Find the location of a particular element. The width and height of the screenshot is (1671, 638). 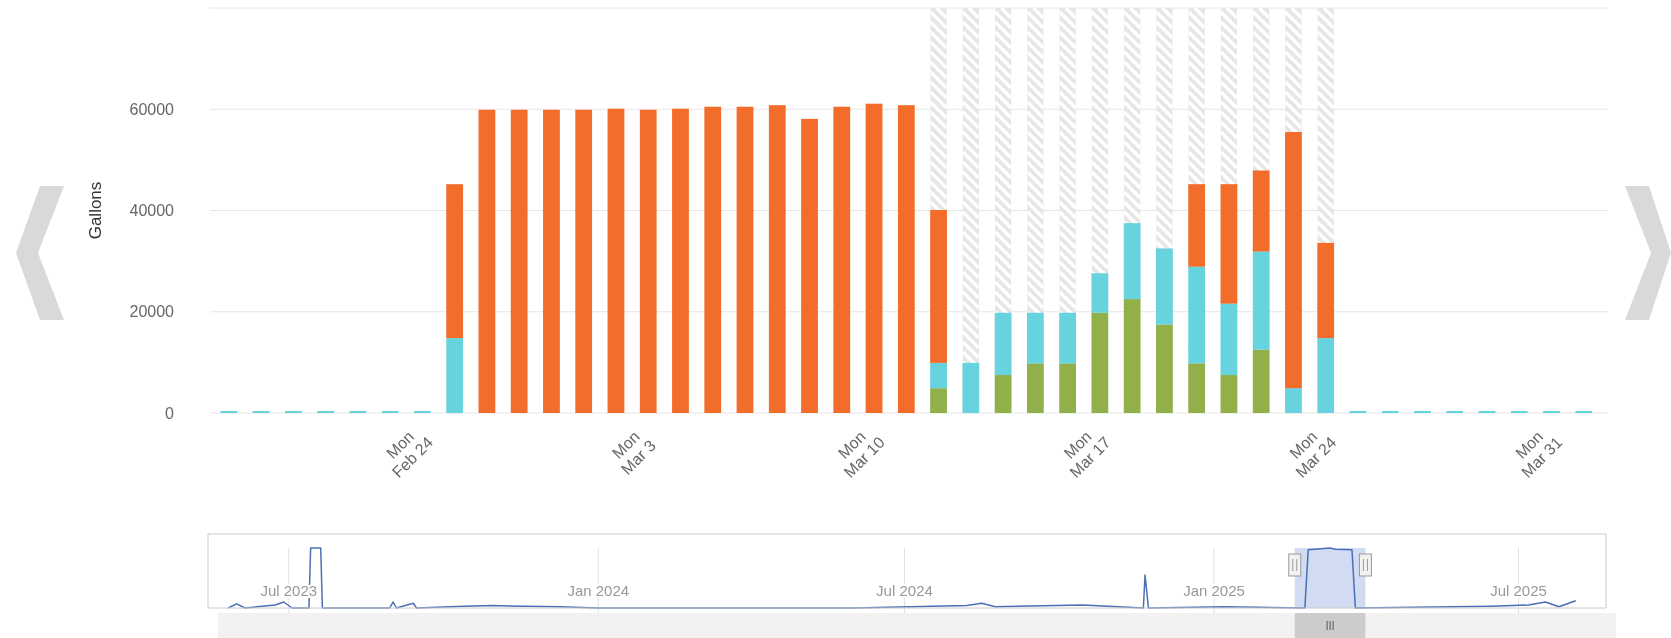

x-tick-label: Mon Mar 3 is located at coordinates (633, 452).